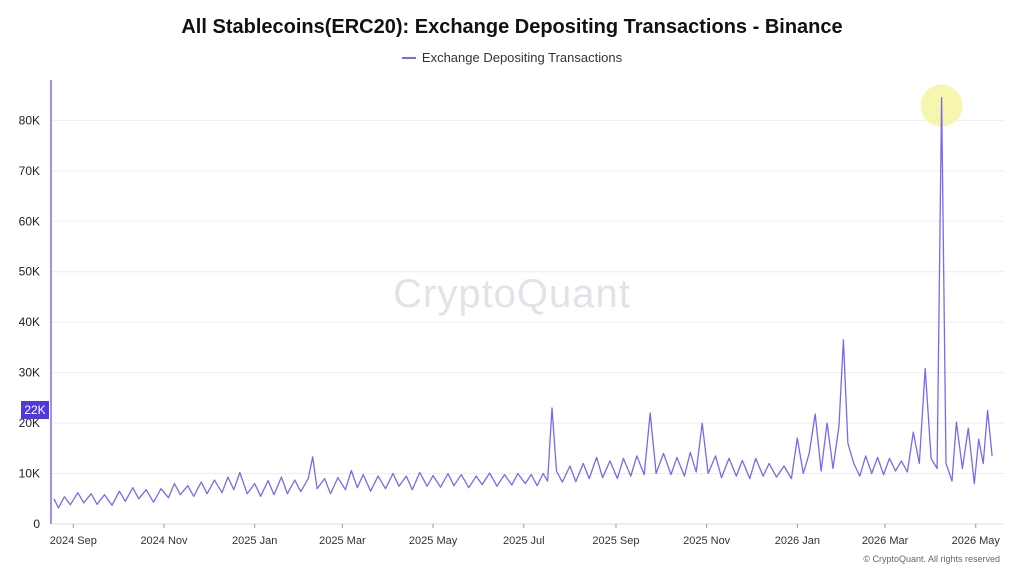  Describe the element at coordinates (36, 524) in the screenshot. I see `y-tick-label: 0` at that location.